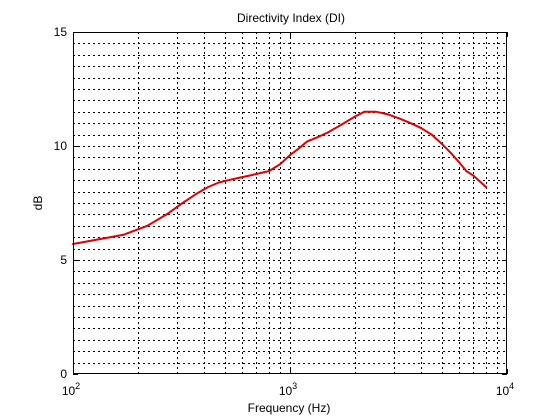 This screenshot has height=420, width=560. I want to click on x-tick-label: 10², so click(71, 389).